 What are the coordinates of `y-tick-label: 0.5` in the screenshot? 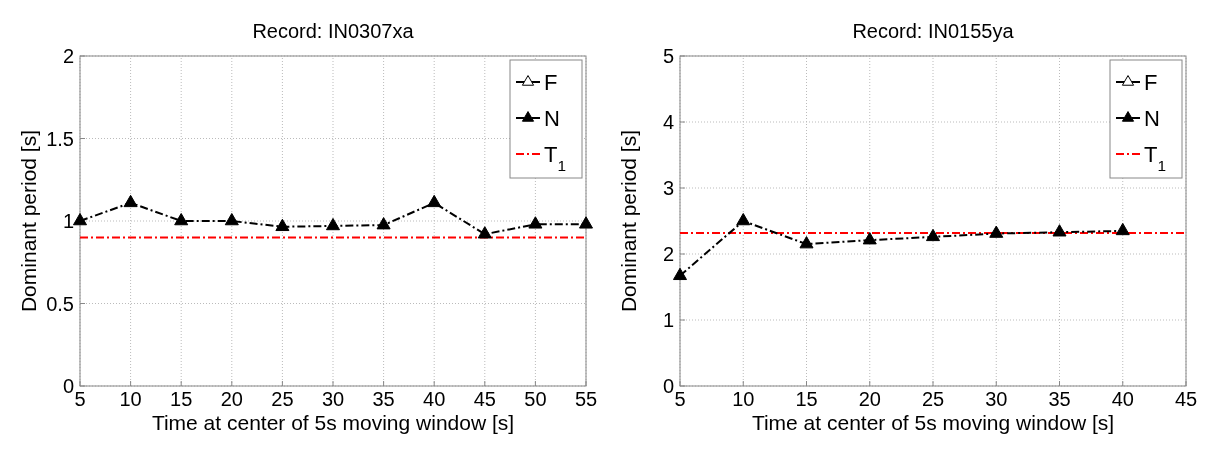 It's located at (60, 303).